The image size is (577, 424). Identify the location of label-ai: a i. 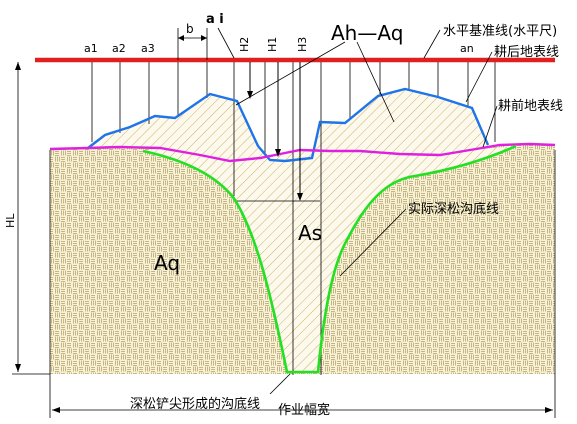
(215, 19).